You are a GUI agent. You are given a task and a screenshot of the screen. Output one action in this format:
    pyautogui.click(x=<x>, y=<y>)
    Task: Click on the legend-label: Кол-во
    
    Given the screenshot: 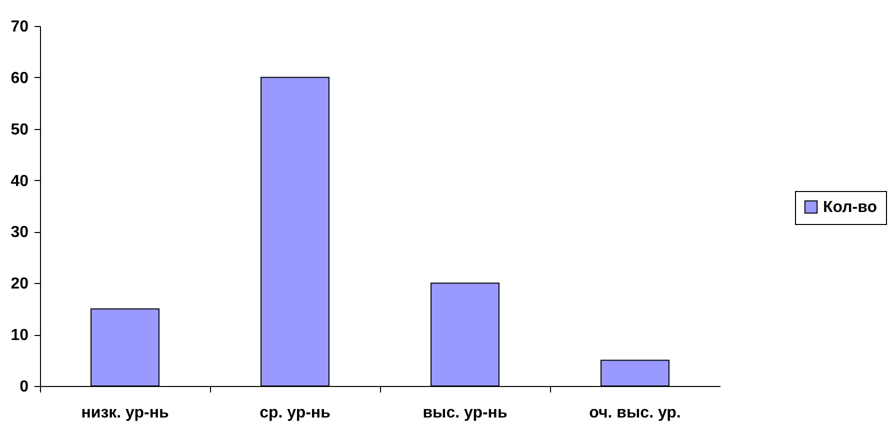 What is the action you would take?
    pyautogui.click(x=850, y=207)
    